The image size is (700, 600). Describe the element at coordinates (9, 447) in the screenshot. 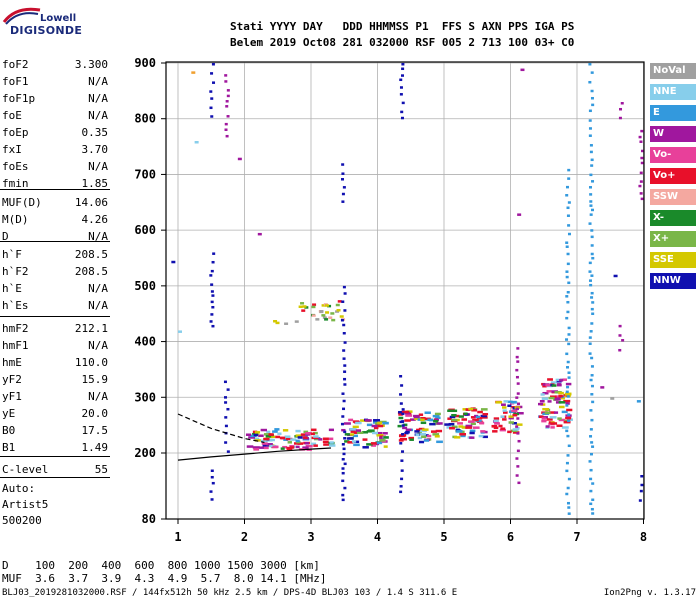

I see `param-label: B1` at that location.